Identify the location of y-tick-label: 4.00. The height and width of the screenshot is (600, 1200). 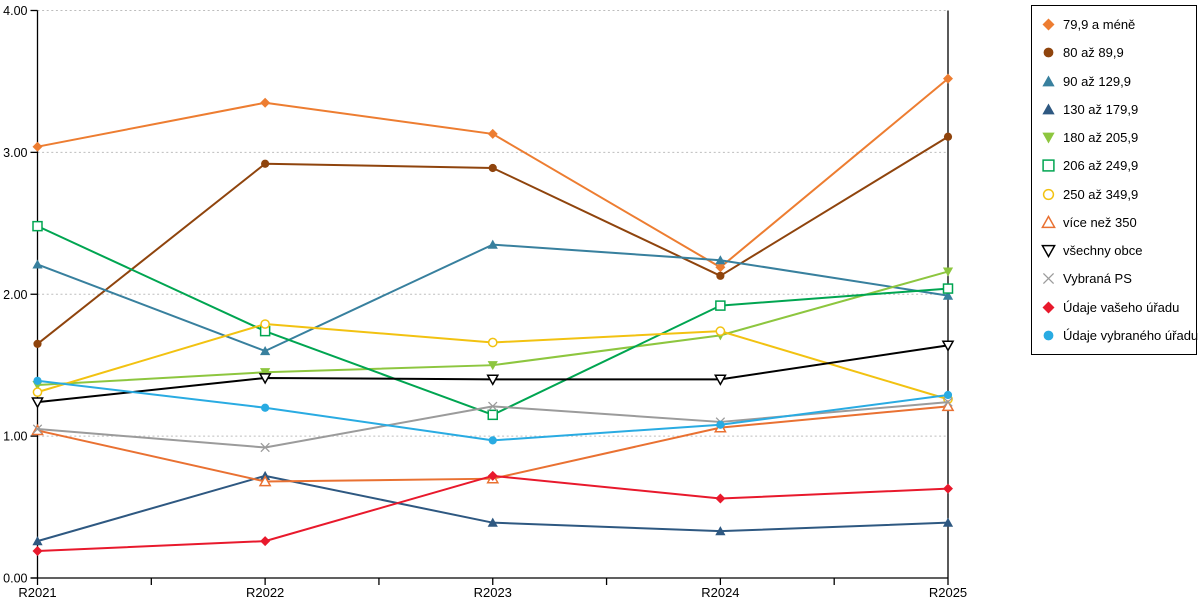
(15, 11).